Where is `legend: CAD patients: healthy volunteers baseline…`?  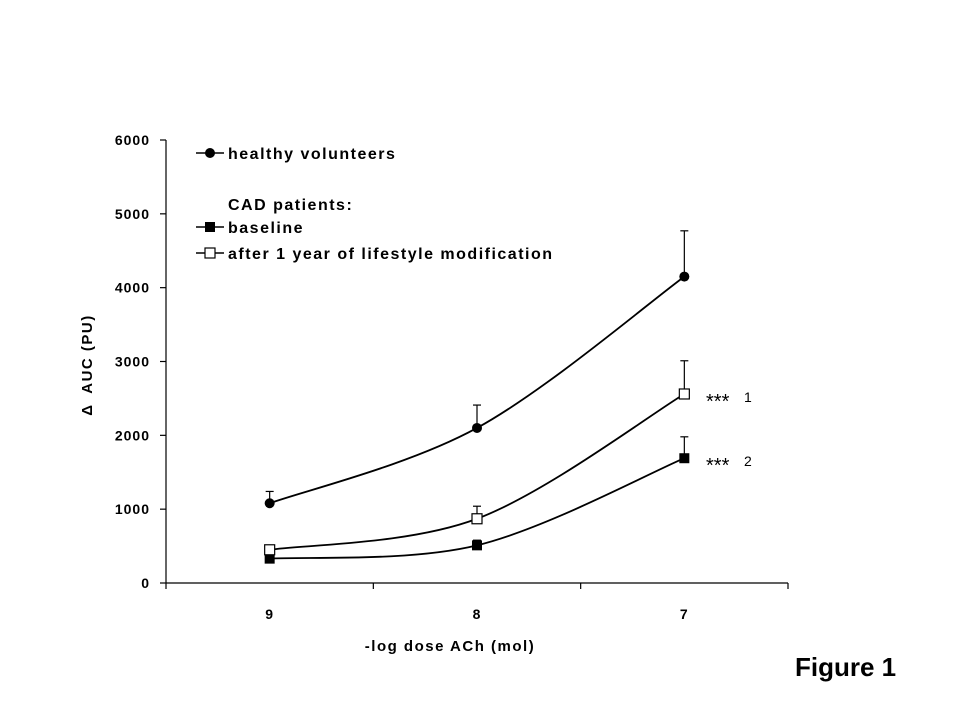 legend: CAD patients: healthy volunteers baseline… is located at coordinates (375, 204).